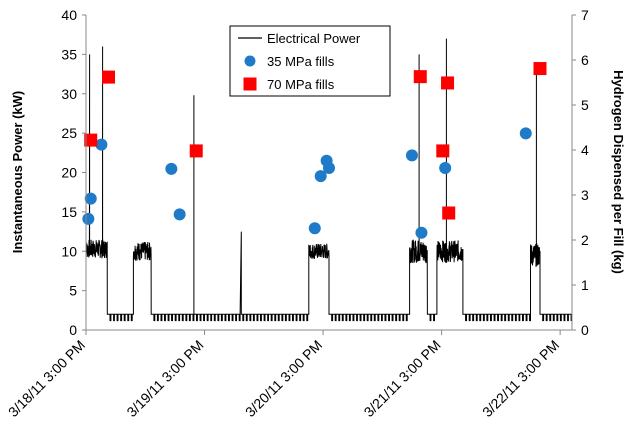 The width and height of the screenshot is (632, 425). Describe the element at coordinates (402, 378) in the screenshot. I see `x-tick-label: 3/21/11 3:00 PM` at that location.